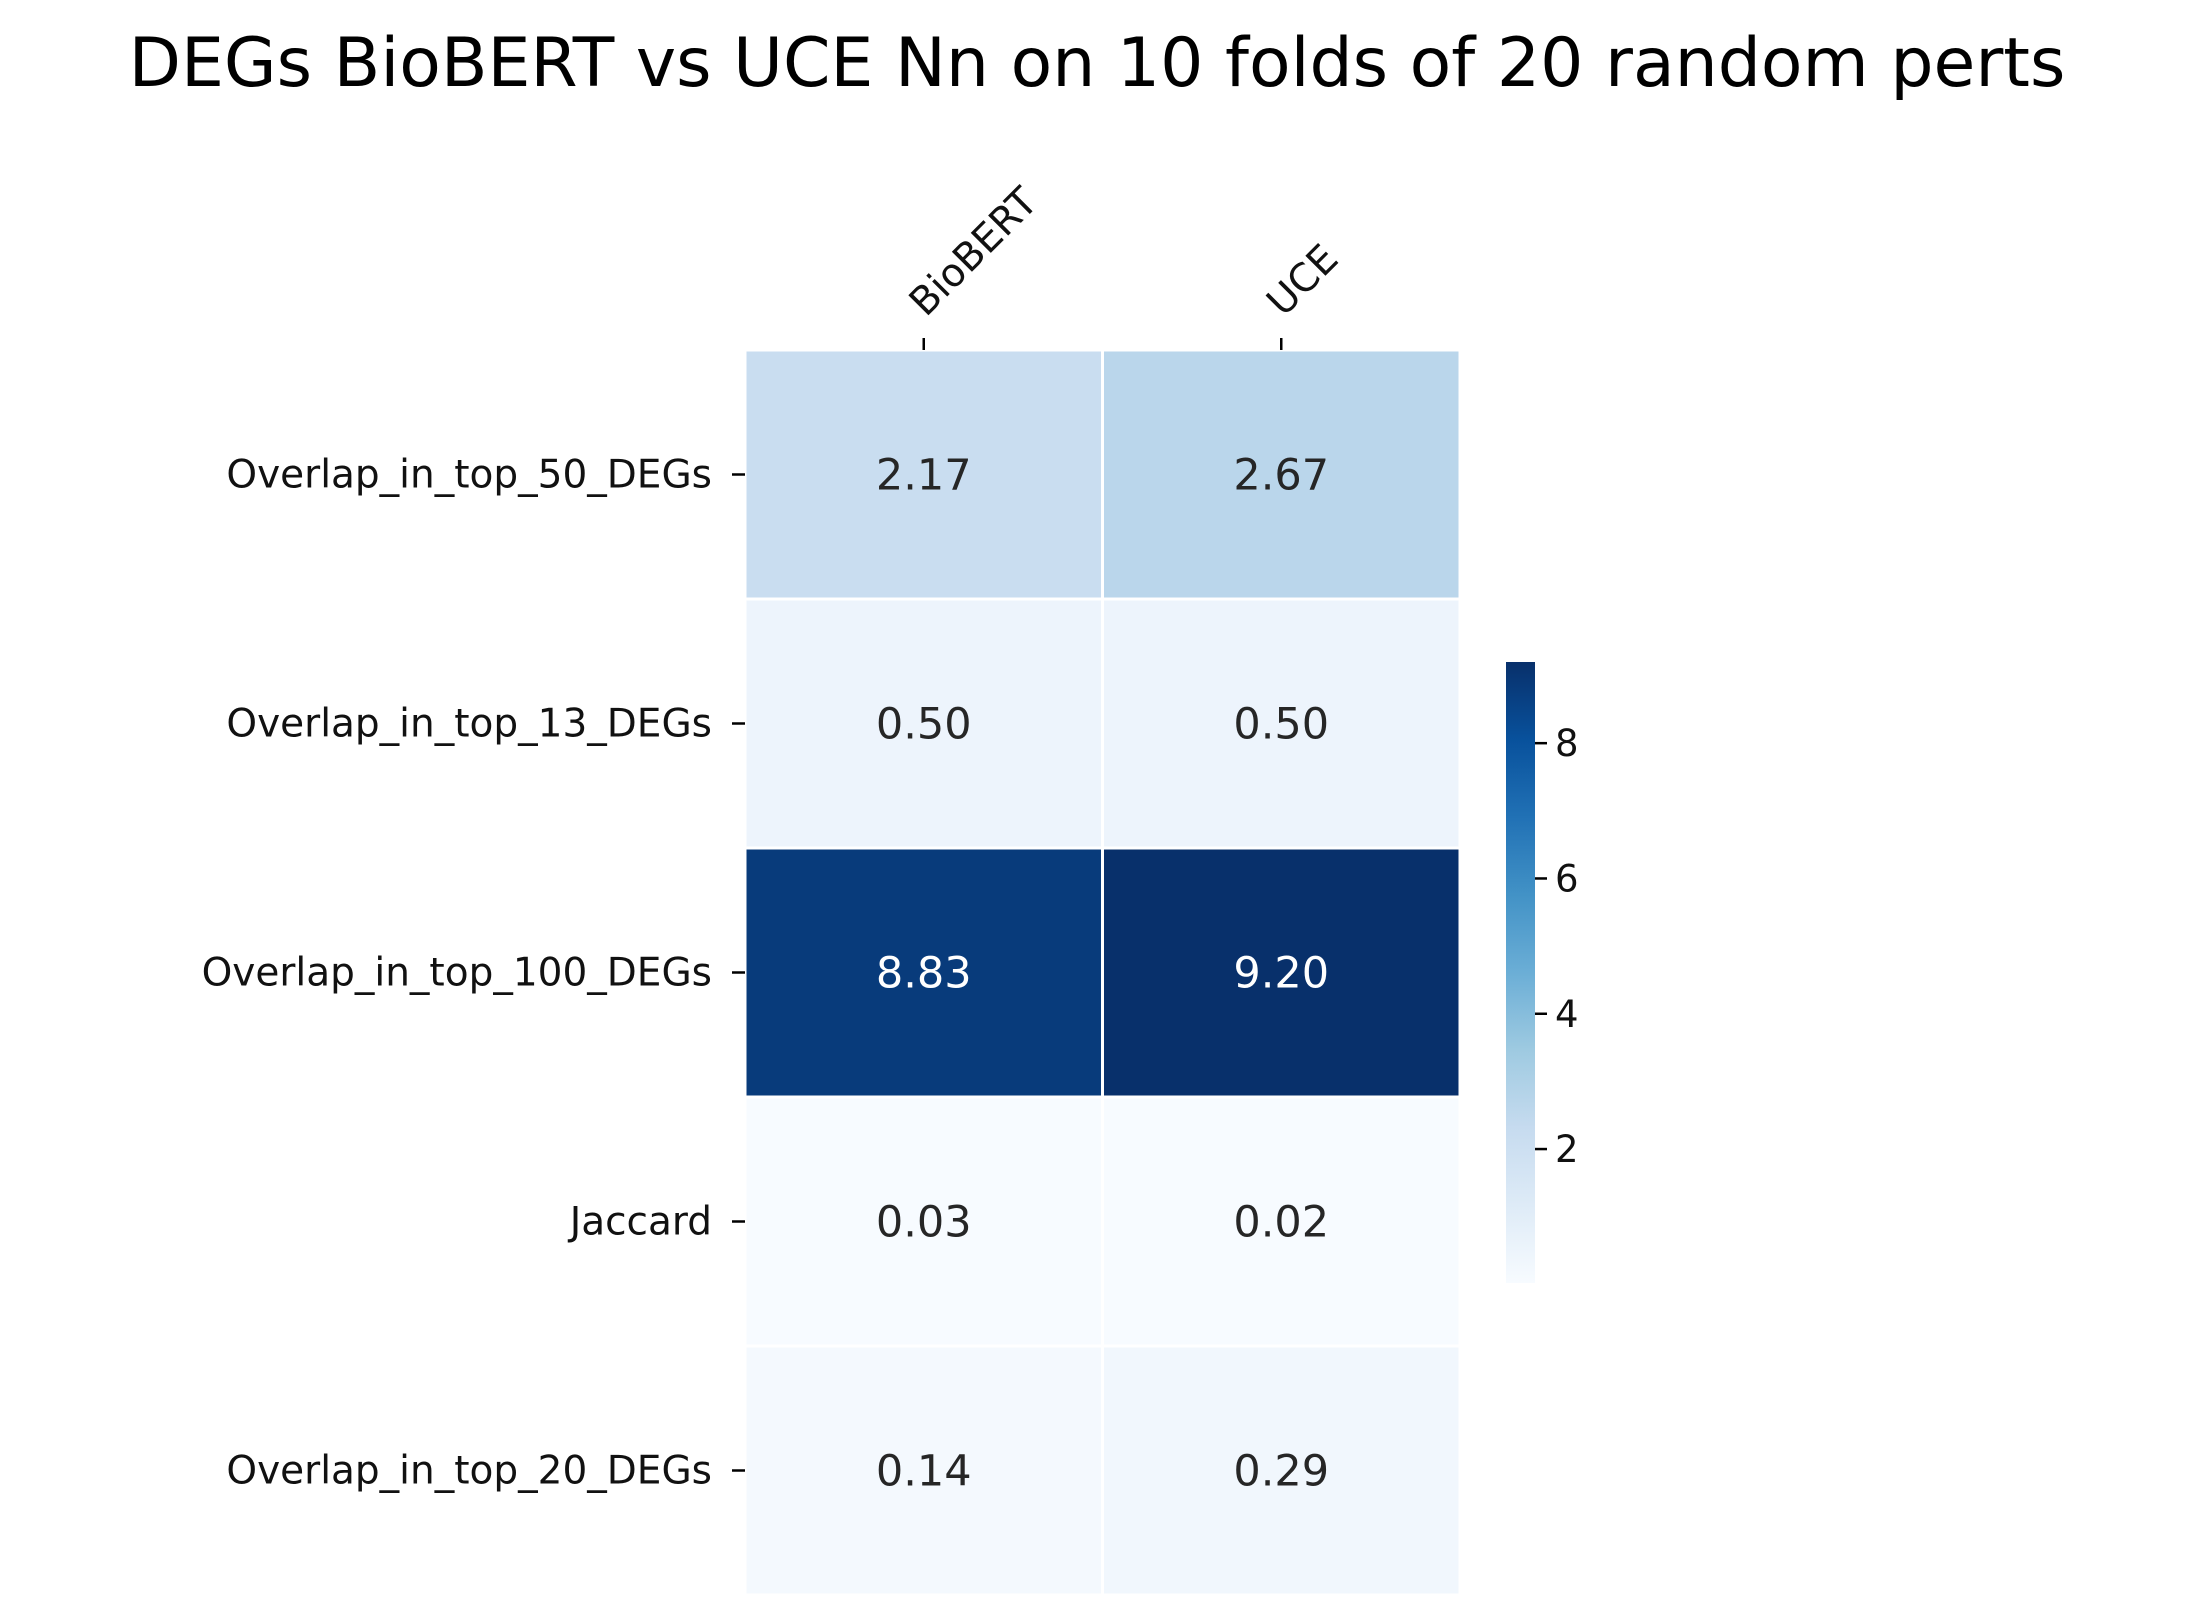  Describe the element at coordinates (469, 724) in the screenshot. I see `y-tick-label: Overlap_in_top_13_DEGs` at that location.